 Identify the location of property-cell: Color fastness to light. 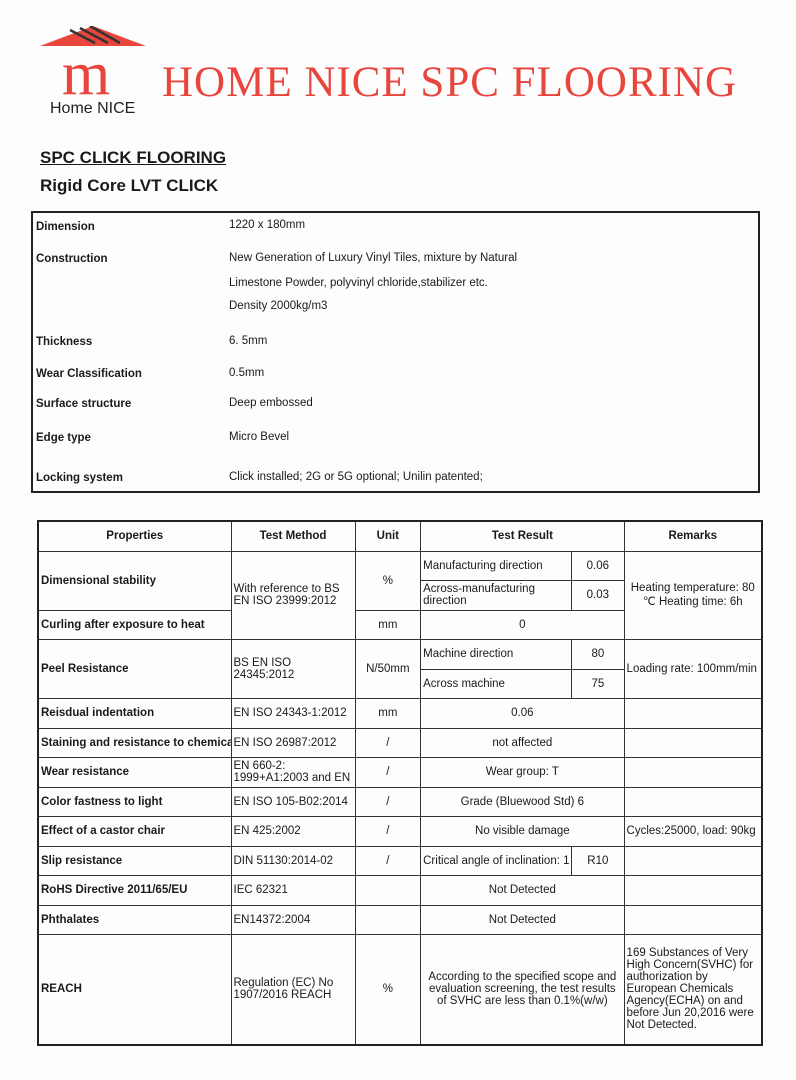
(134, 801).